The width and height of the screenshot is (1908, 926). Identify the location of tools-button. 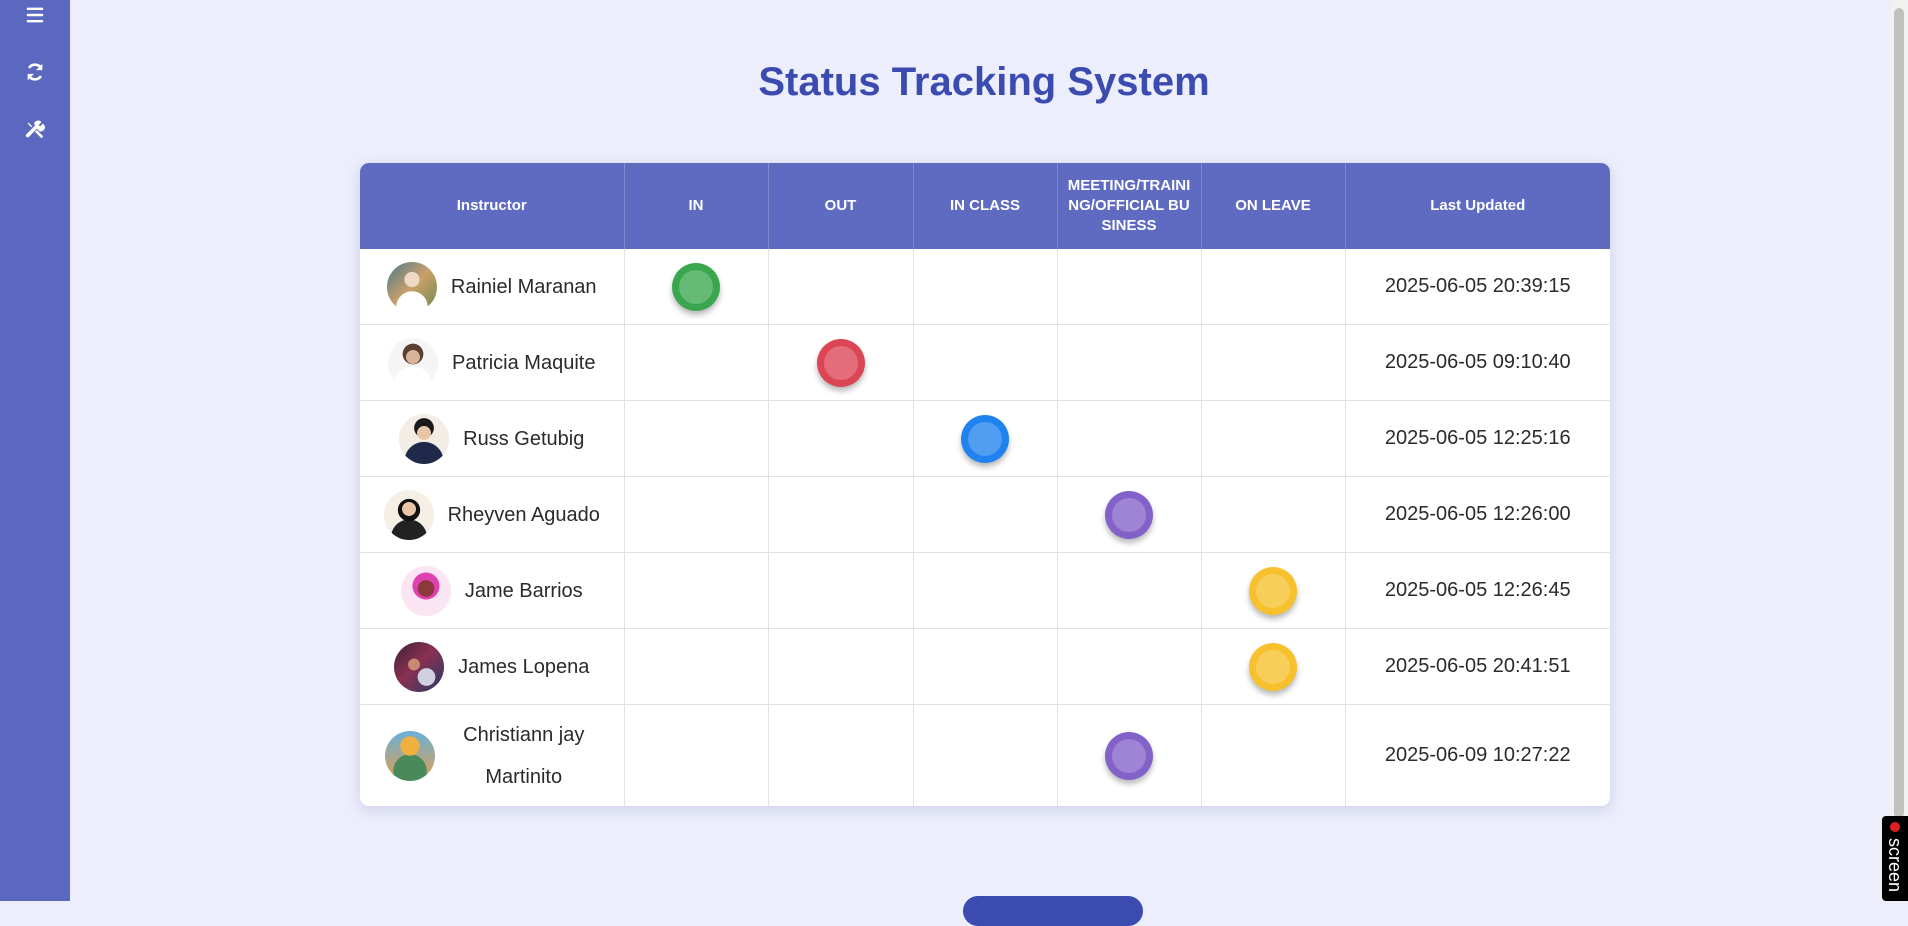
(35, 130).